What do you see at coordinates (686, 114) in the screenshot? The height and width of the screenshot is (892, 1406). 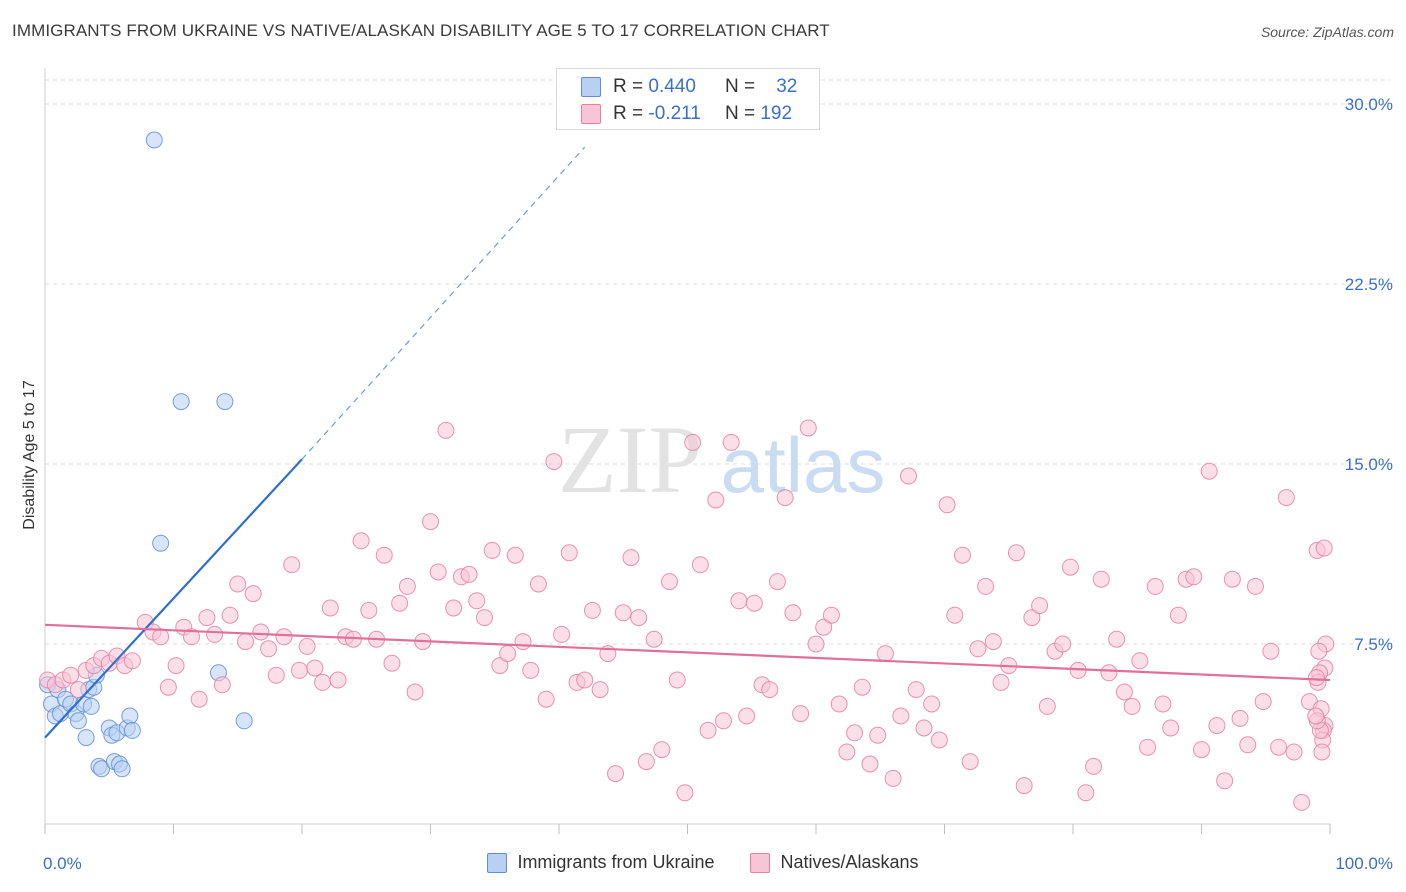 I see `stats-row-natives: R = -0.211 N = 192` at bounding box center [686, 114].